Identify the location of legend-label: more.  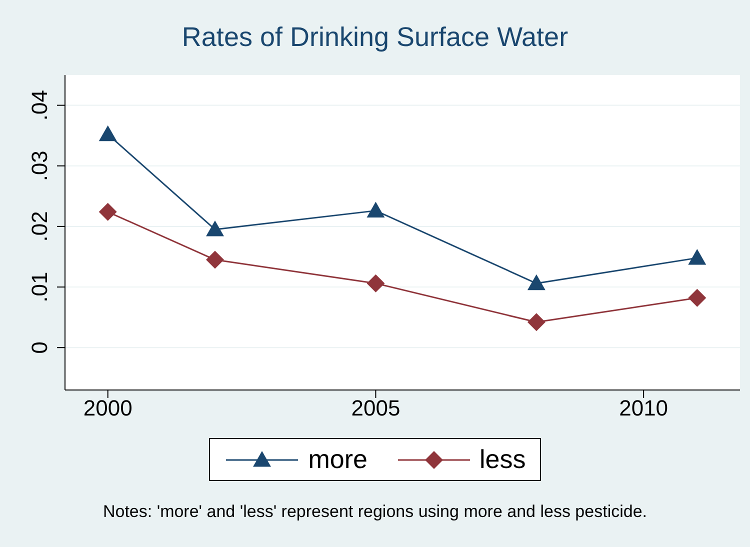
(338, 459).